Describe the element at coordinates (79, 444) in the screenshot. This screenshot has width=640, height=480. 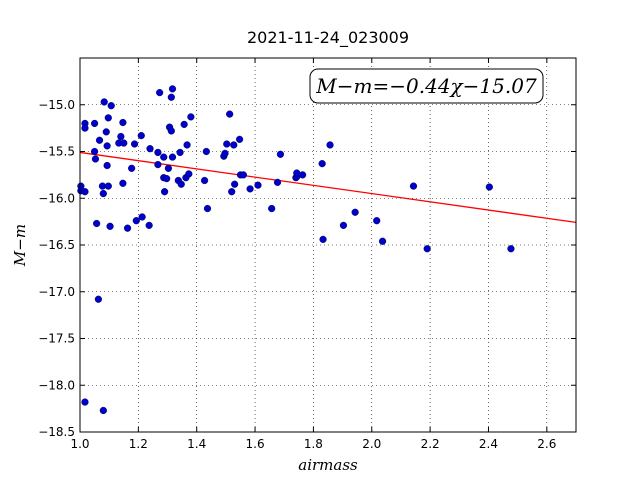
I see `x-tick-label: 1.0` at that location.